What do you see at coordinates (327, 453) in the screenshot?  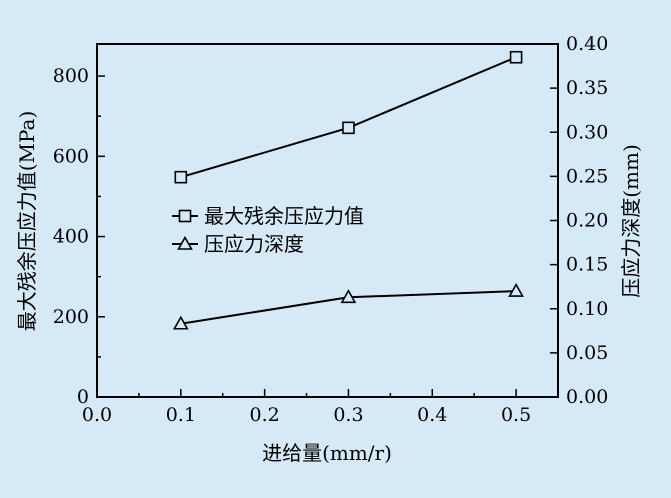 I see `x-axis-title: 进给量(mm/r)` at bounding box center [327, 453].